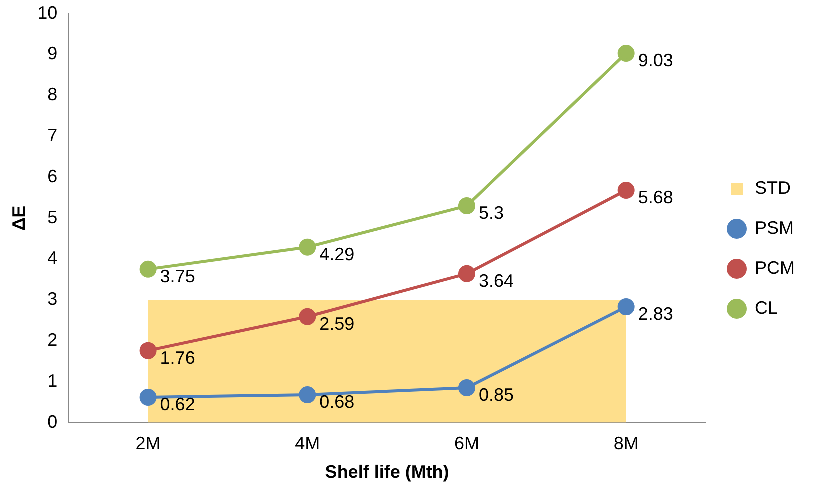  What do you see at coordinates (148, 444) in the screenshot?
I see `x-tick-label: 2M` at bounding box center [148, 444].